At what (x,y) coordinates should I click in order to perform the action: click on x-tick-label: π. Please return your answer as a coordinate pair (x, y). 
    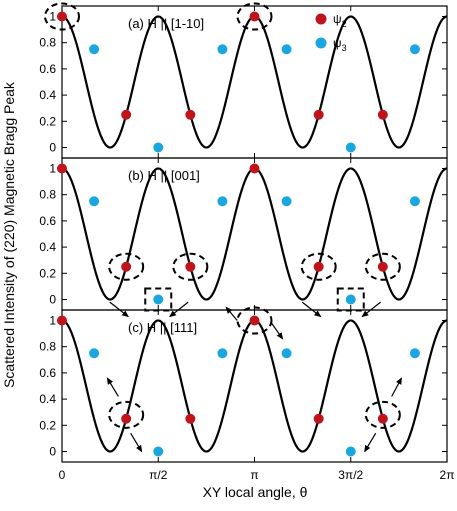
    Looking at the image, I should click on (254, 475).